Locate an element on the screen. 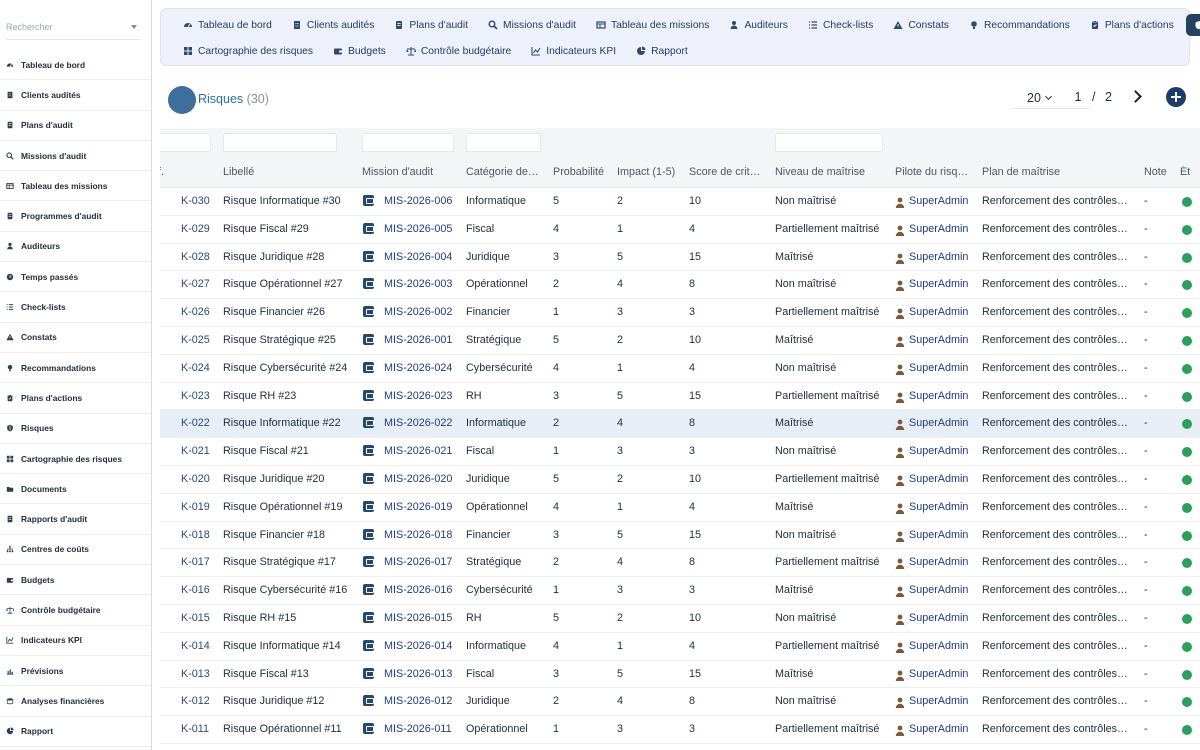 This screenshot has height=750, width=1200. mission-link: MIS-2026-014 is located at coordinates (418, 645).